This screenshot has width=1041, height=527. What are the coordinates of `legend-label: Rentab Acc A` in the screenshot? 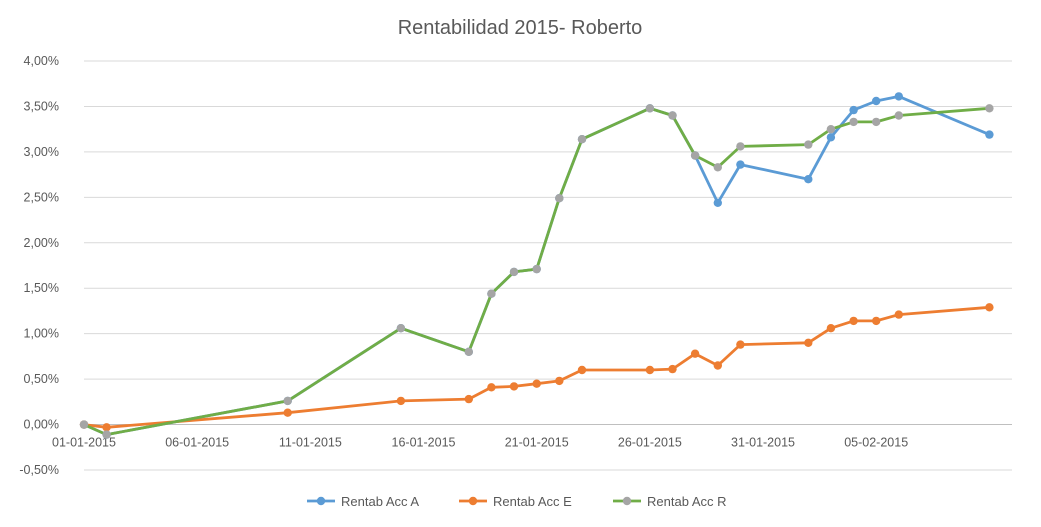 It's located at (380, 501).